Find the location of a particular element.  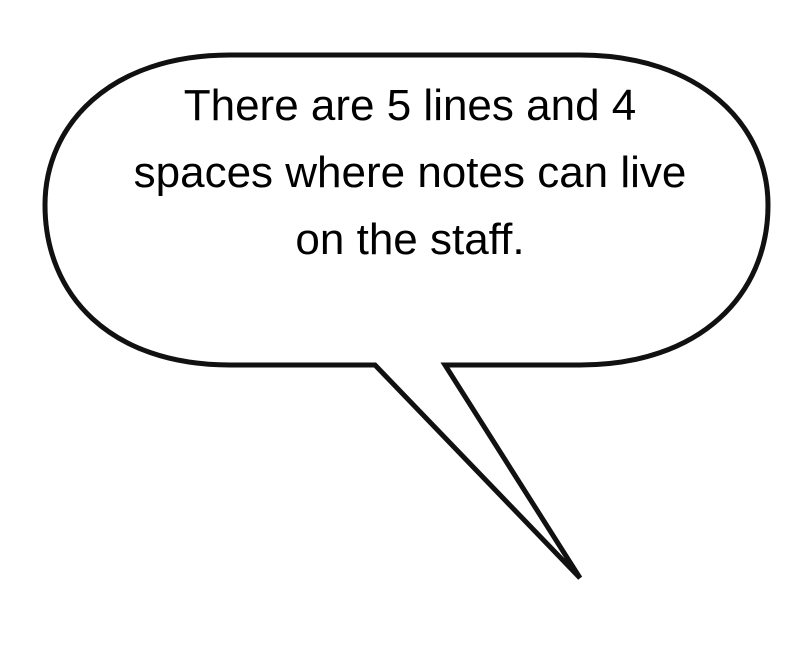

speech-line: There are 5 lines and 4 is located at coordinates (410, 105).